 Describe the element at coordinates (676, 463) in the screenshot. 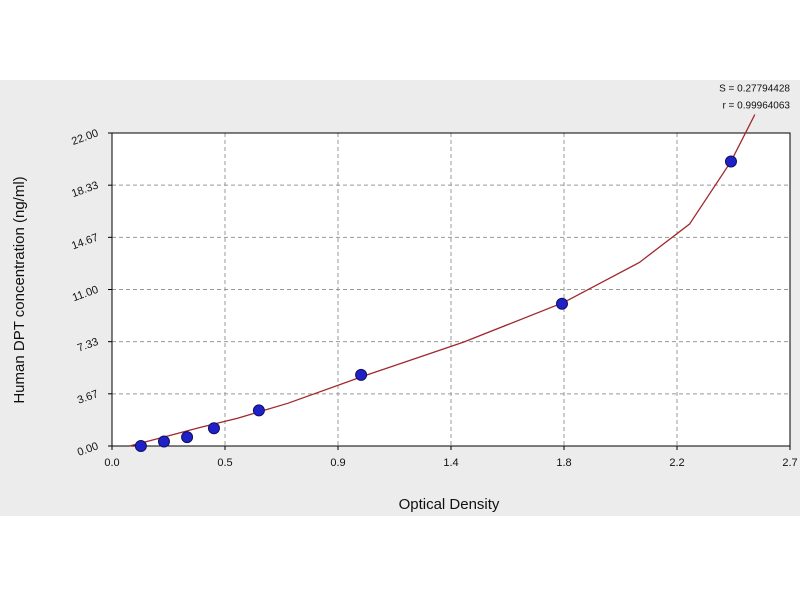

I see `x-tick-label: 2.2` at that location.